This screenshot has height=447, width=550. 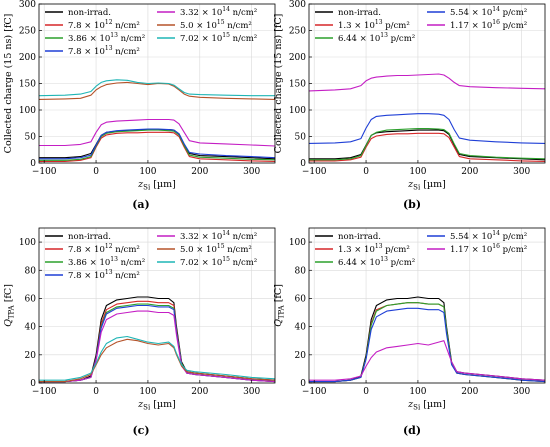 What do you see at coordinates (31, 299) in the screenshot?
I see `y-tick-label: 60` at bounding box center [31, 299].